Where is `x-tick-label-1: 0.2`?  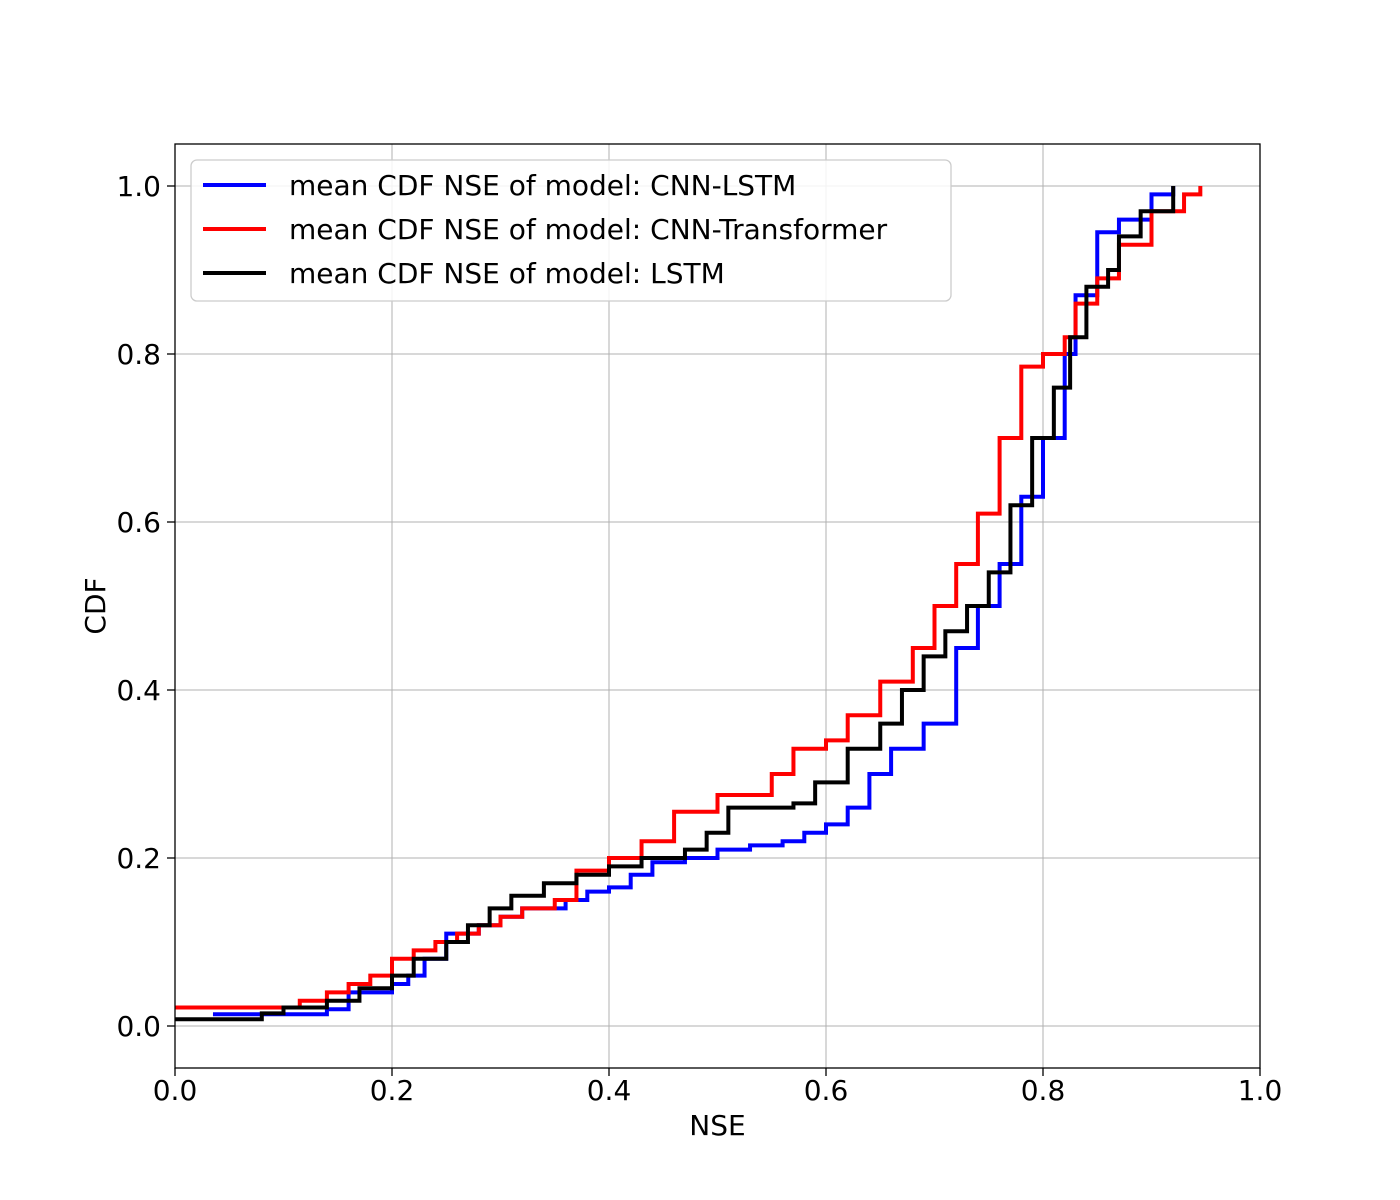 x-tick-label-1: 0.2 is located at coordinates (392, 1090).